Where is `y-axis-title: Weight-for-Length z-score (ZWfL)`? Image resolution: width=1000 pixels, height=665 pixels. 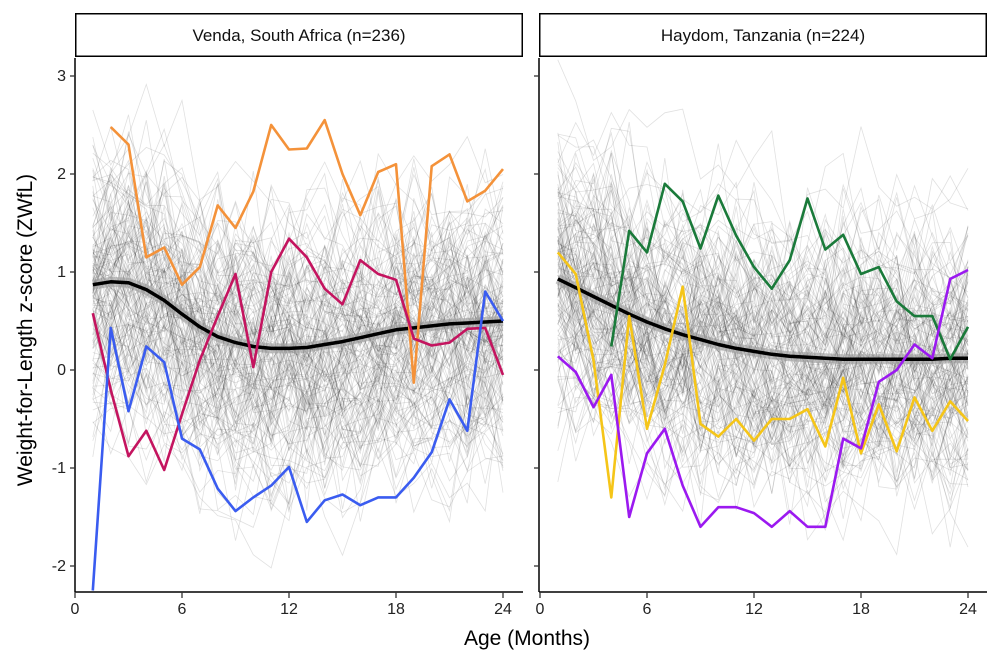 y-axis-title: Weight-for-Length z-score (ZWfL) is located at coordinates (25, 330).